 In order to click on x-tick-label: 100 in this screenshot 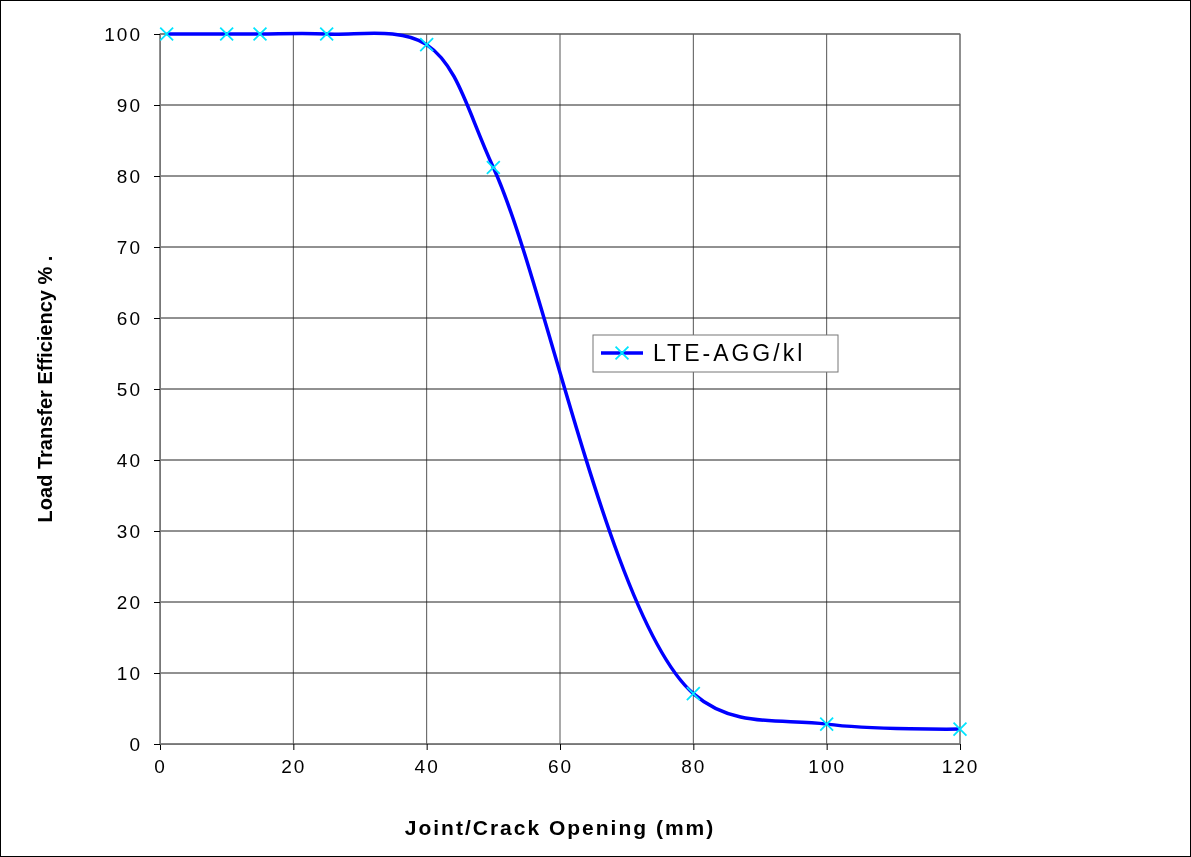, I will do `click(827, 767)`.